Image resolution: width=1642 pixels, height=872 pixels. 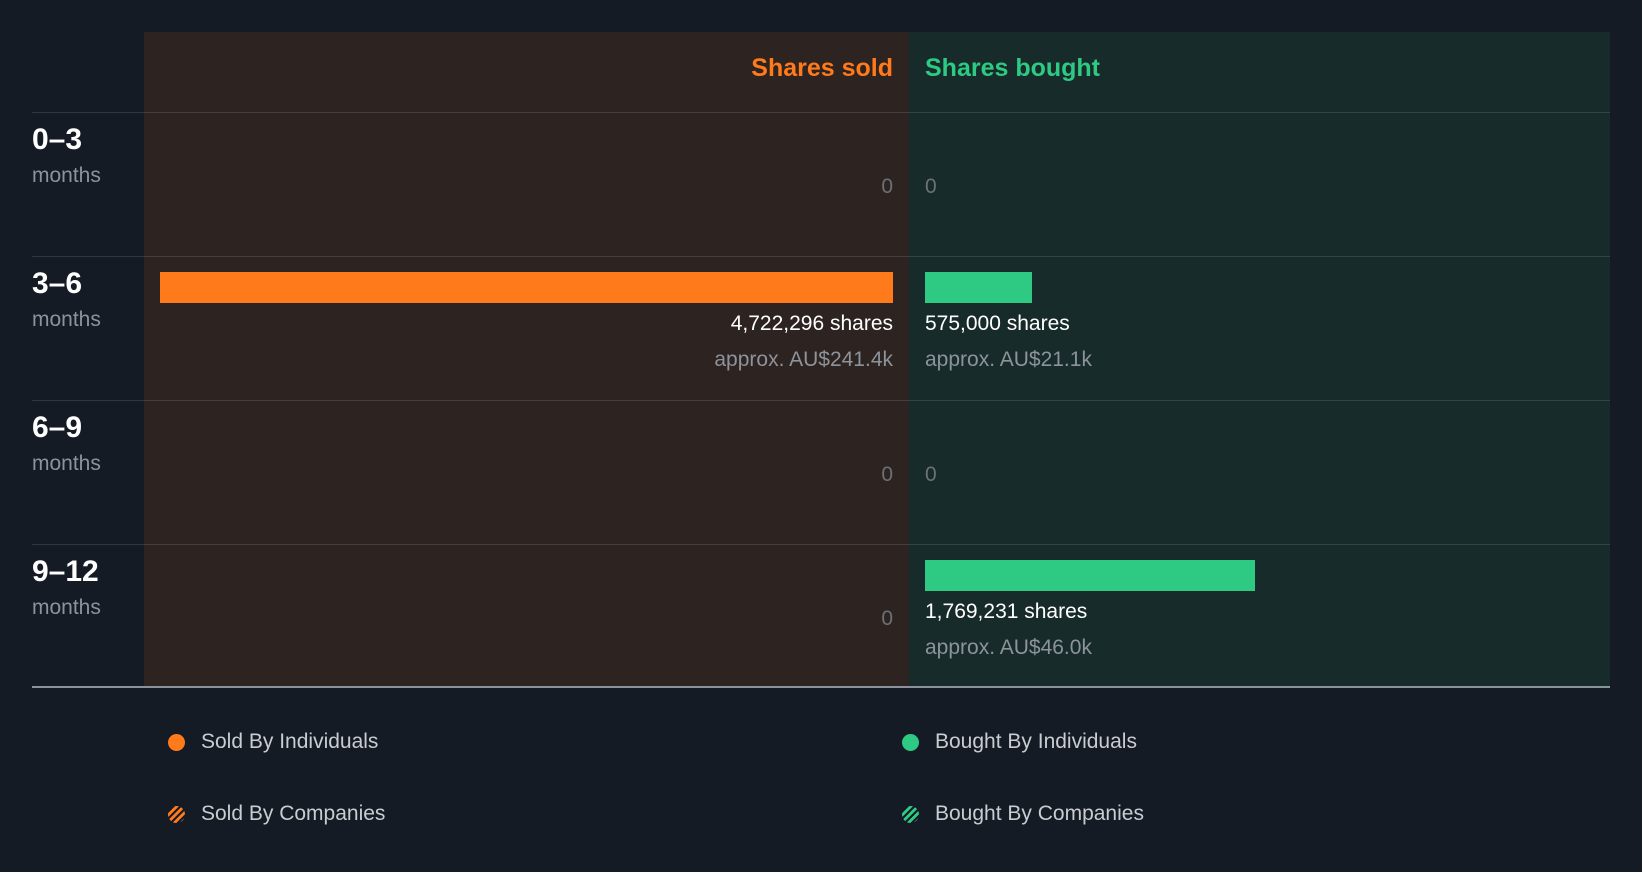 I want to click on legend-label: Bought By Individuals, so click(x=1036, y=741).